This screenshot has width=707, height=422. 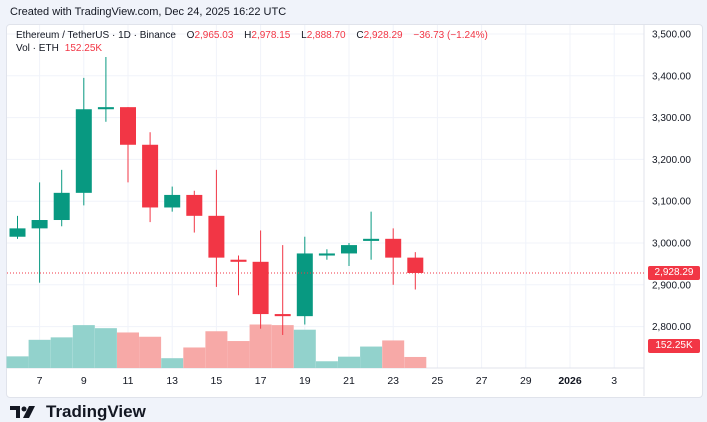 What do you see at coordinates (172, 381) in the screenshot?
I see `x-tick-label: 13` at bounding box center [172, 381].